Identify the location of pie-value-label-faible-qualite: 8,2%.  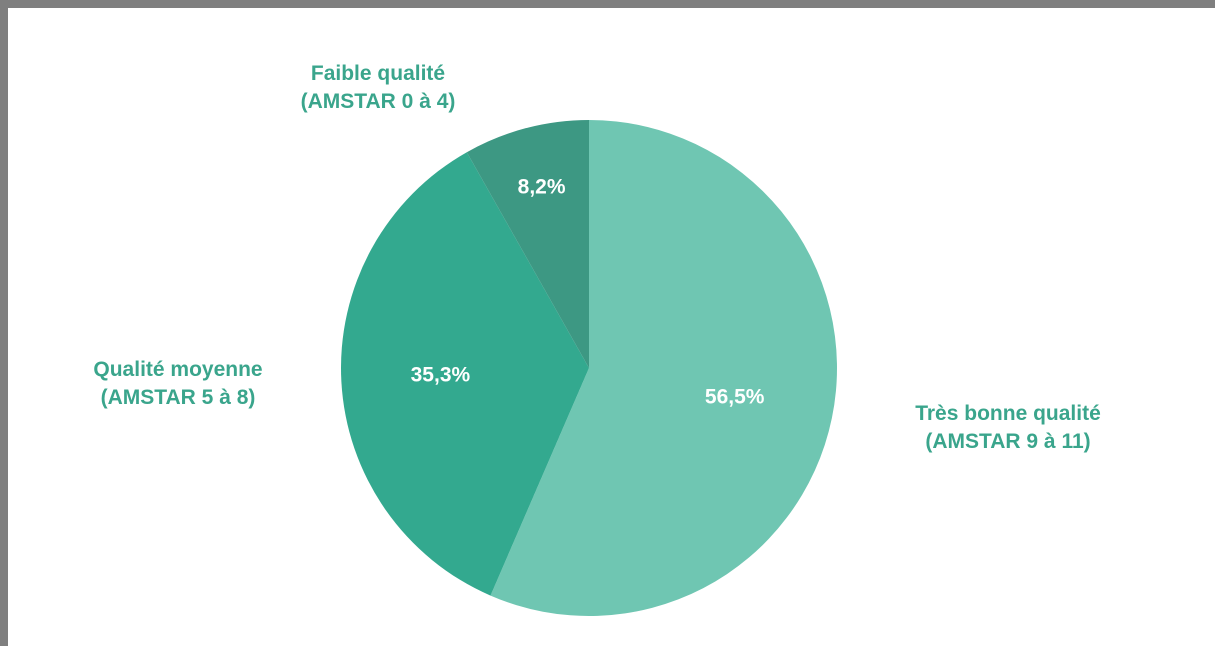
(542, 187).